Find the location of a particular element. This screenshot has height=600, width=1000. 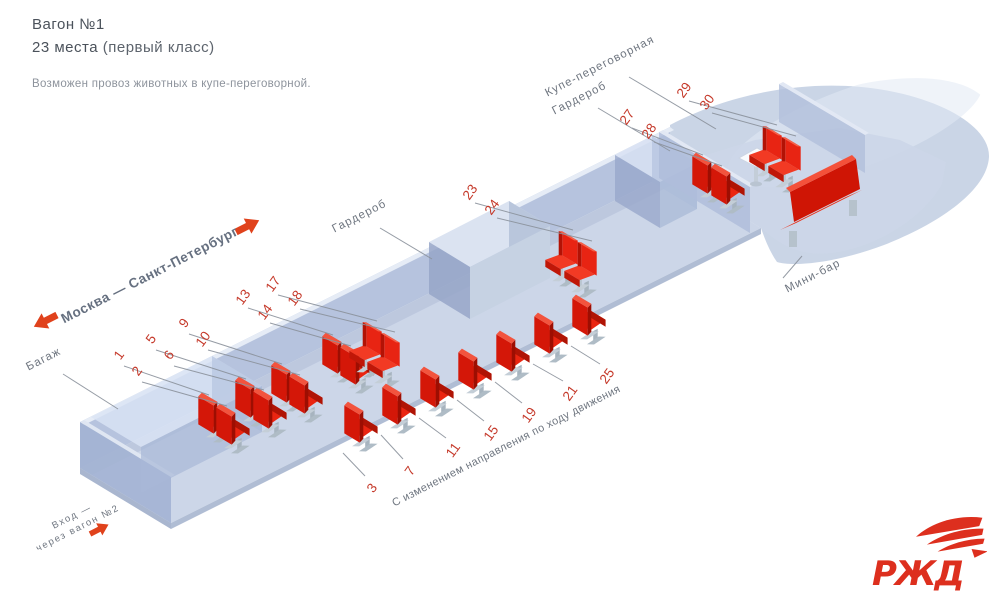

rzd-logo-text: РЖД is located at coordinates (917, 574).